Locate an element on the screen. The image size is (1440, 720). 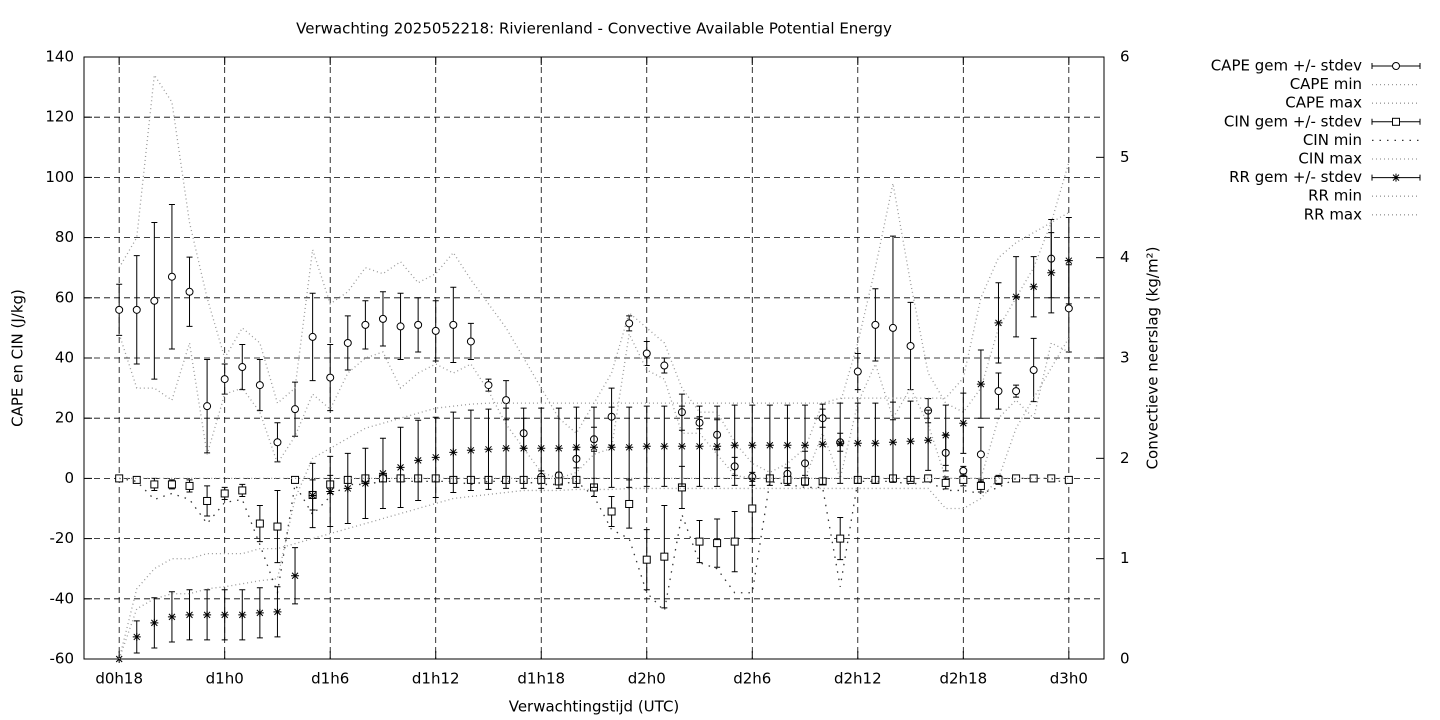
y-tick-label: 80 is located at coordinates (64, 237).